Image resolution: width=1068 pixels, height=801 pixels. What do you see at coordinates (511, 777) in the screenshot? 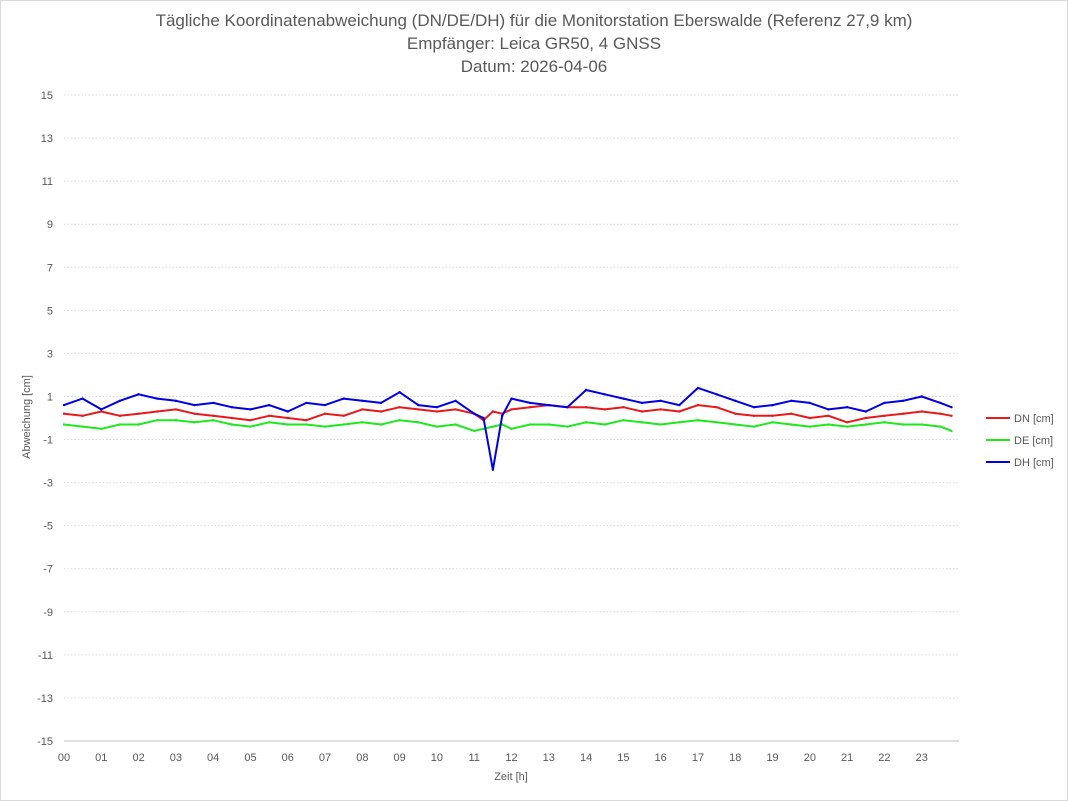
I see `x-axis-title: Zeit [h]` at bounding box center [511, 777].